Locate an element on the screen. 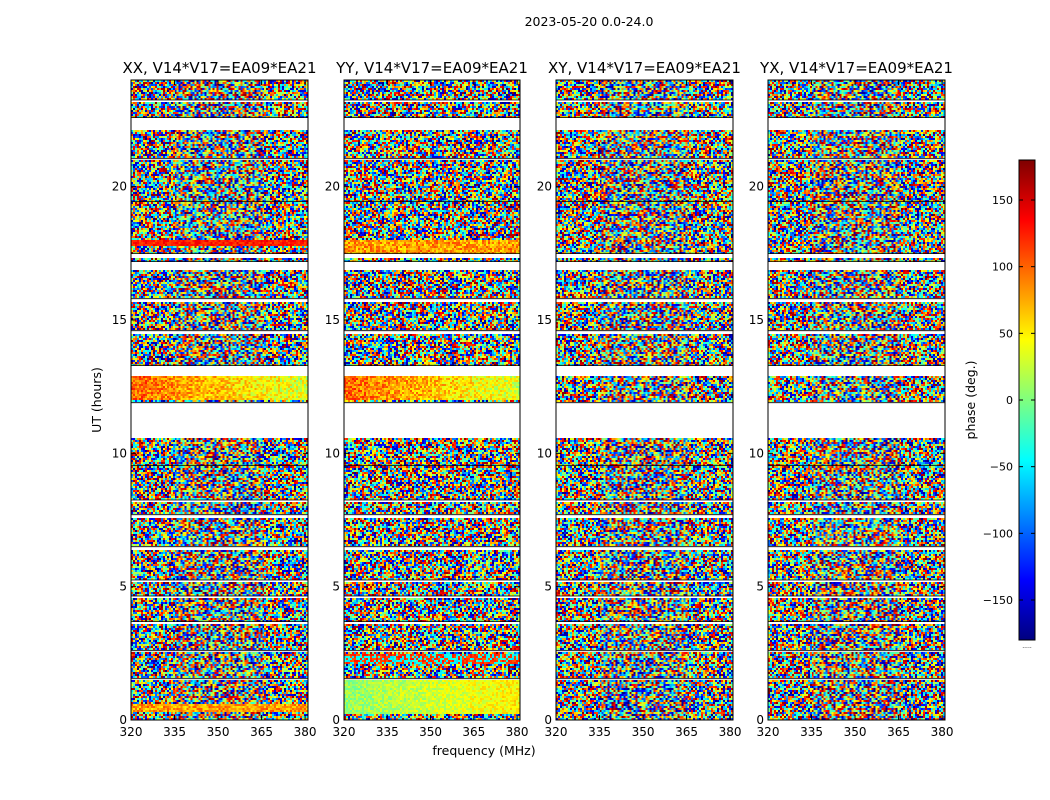  colorbar-label: phase (deg.) is located at coordinates (970, 400).